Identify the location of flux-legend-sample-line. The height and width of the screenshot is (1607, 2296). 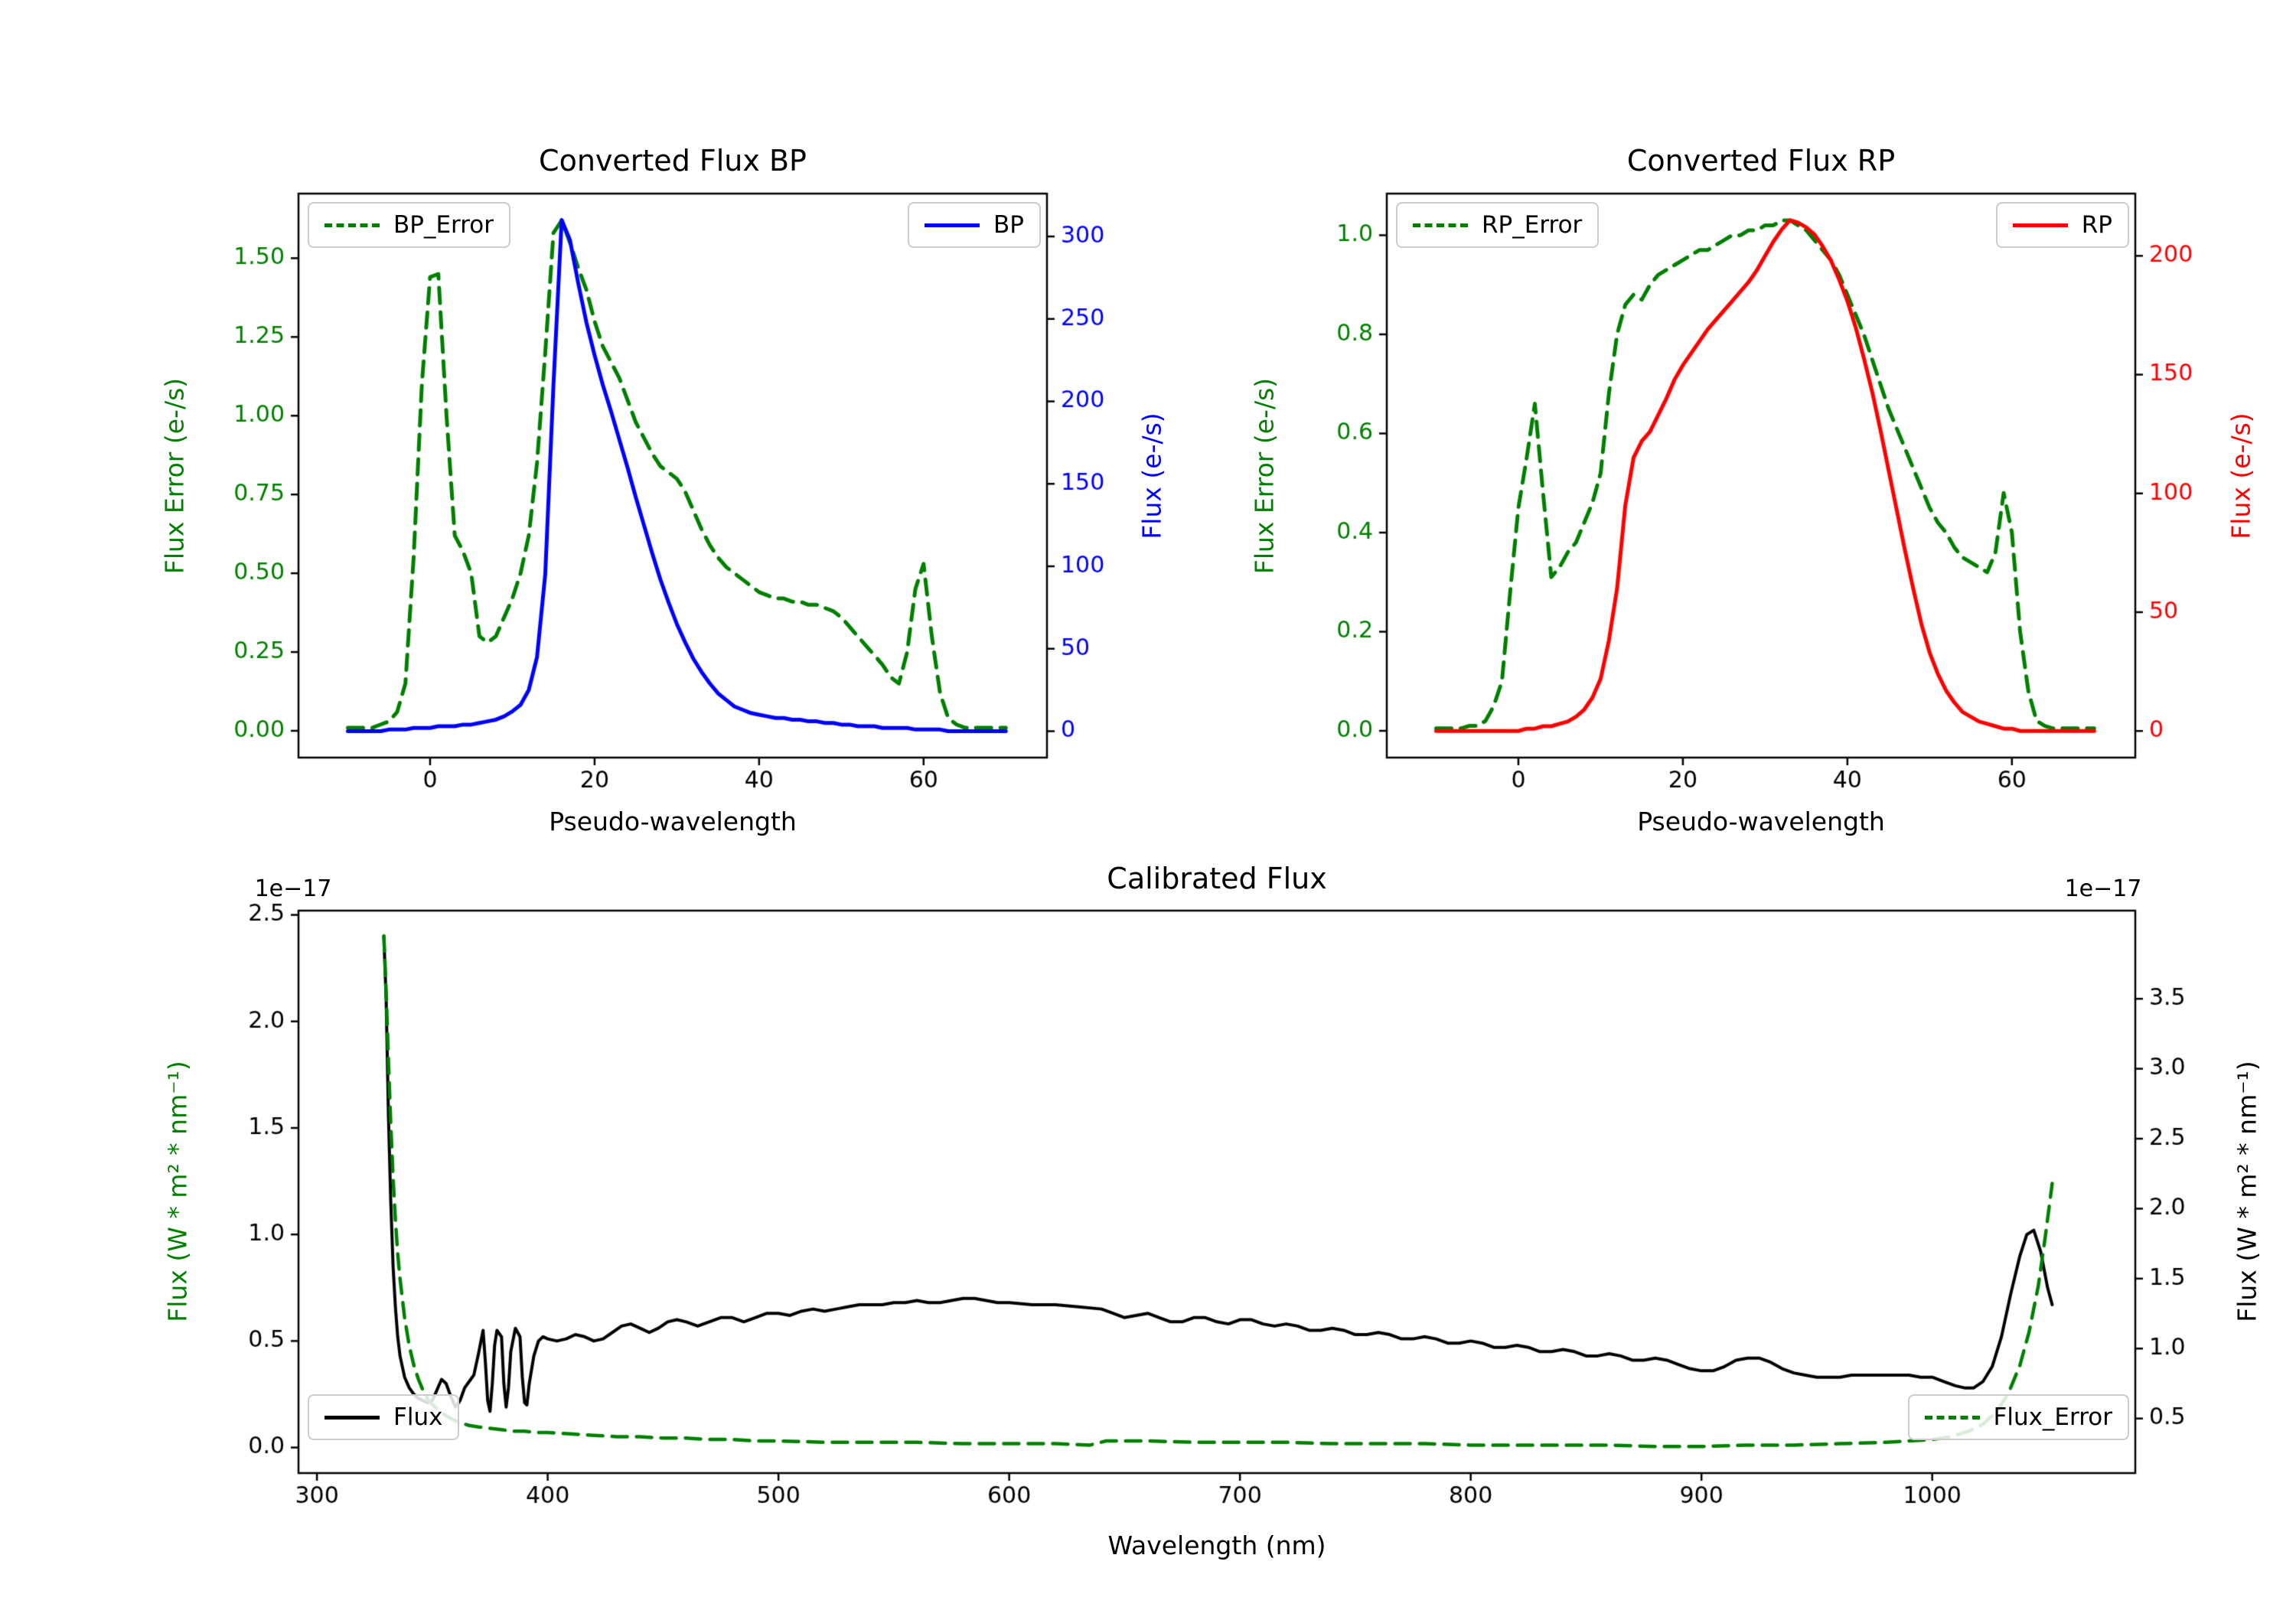
(352, 1417).